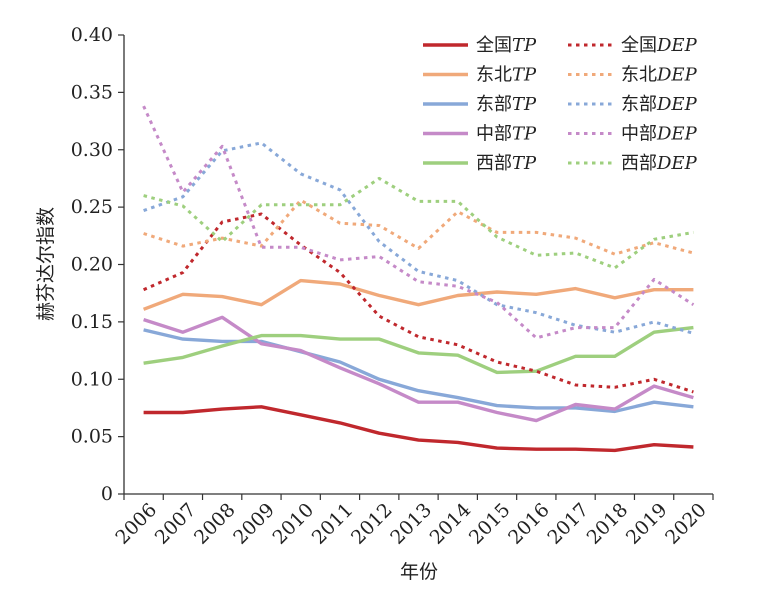  I want to click on legend-suffix-6: TP, so click(524, 134).